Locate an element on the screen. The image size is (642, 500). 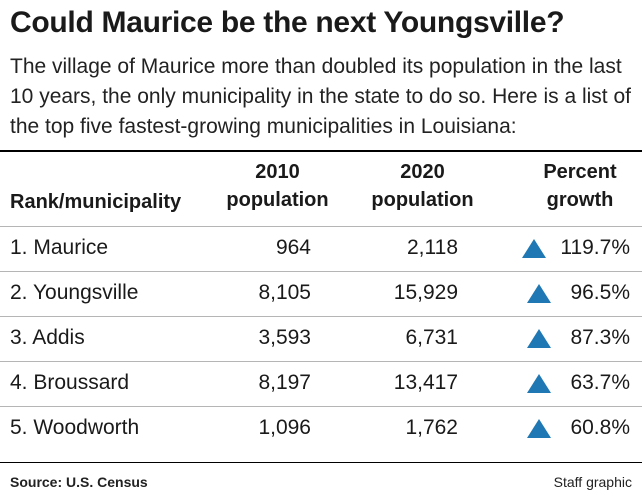
population-2020: 13,417 is located at coordinates (425, 382).